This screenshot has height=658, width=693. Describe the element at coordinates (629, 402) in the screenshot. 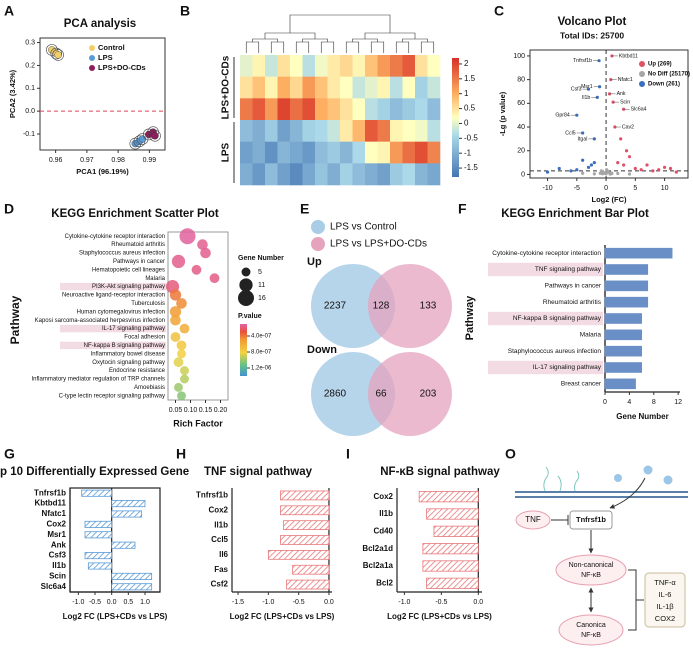

I see `x-tick-label: 4` at that location.